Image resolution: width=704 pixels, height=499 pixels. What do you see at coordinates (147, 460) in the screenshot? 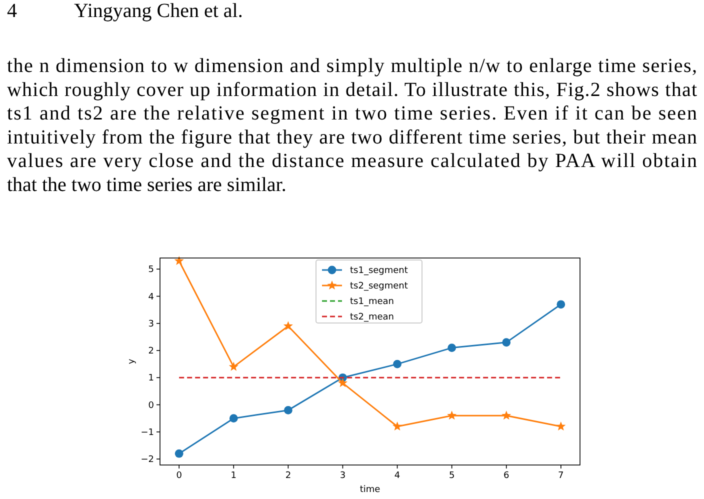
I see `y-tick-label: −2` at bounding box center [147, 460].